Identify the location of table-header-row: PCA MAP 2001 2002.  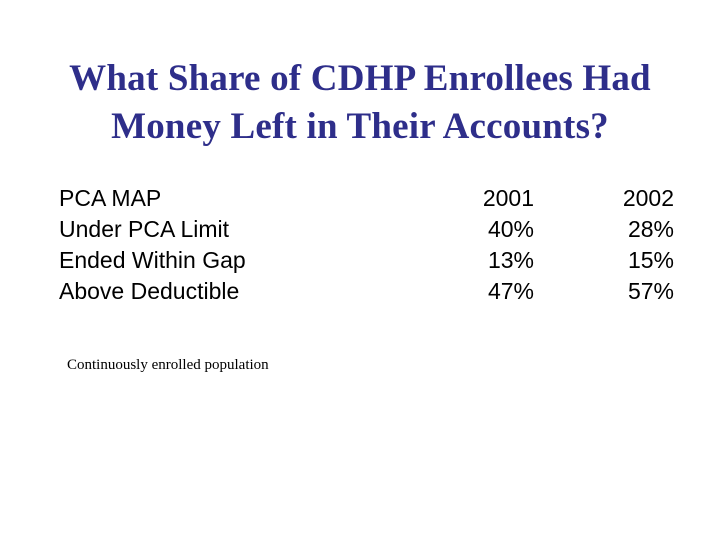
(369, 198).